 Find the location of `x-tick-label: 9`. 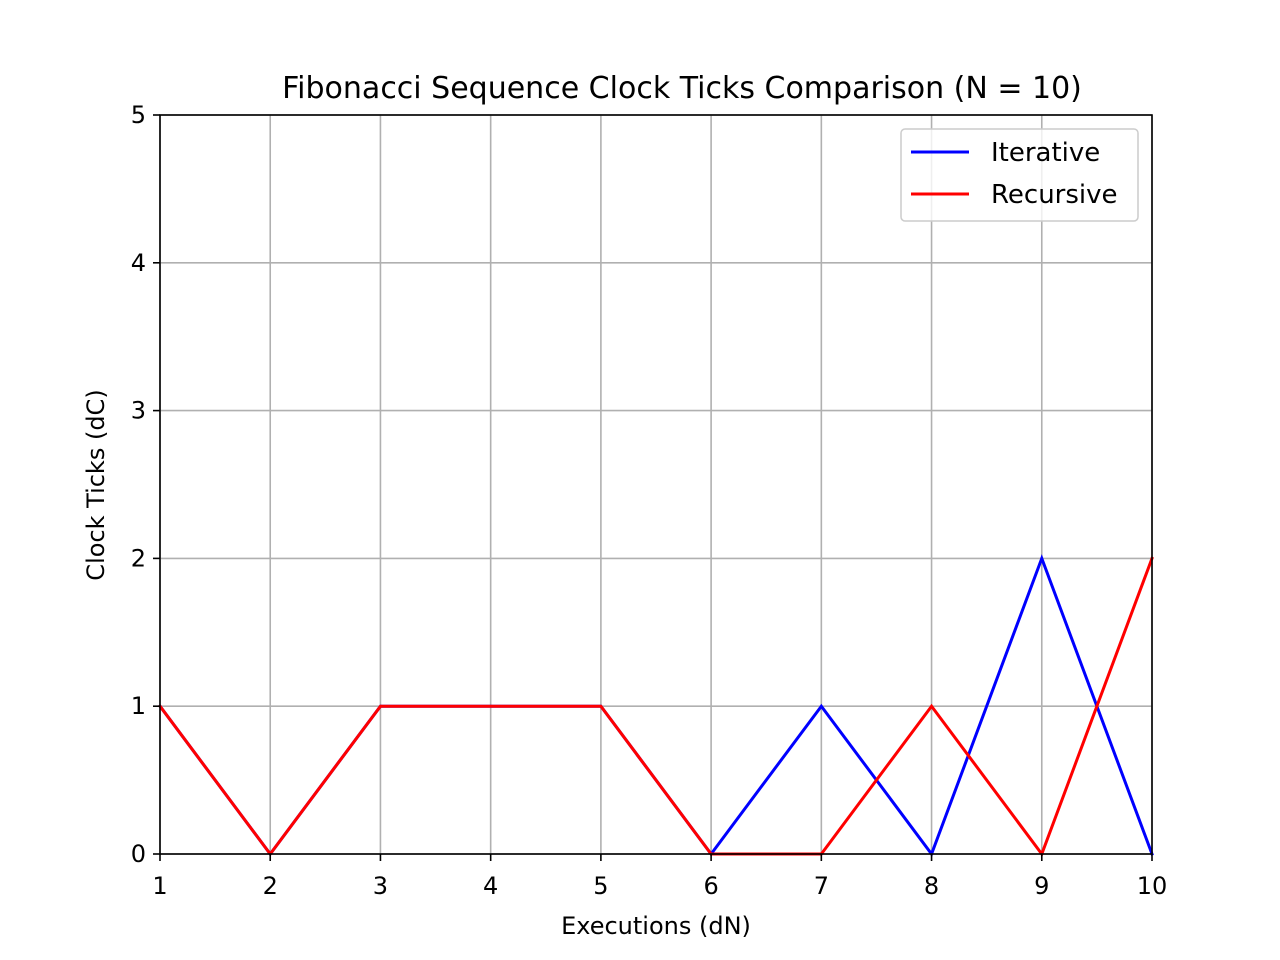

x-tick-label: 9 is located at coordinates (1041, 886).